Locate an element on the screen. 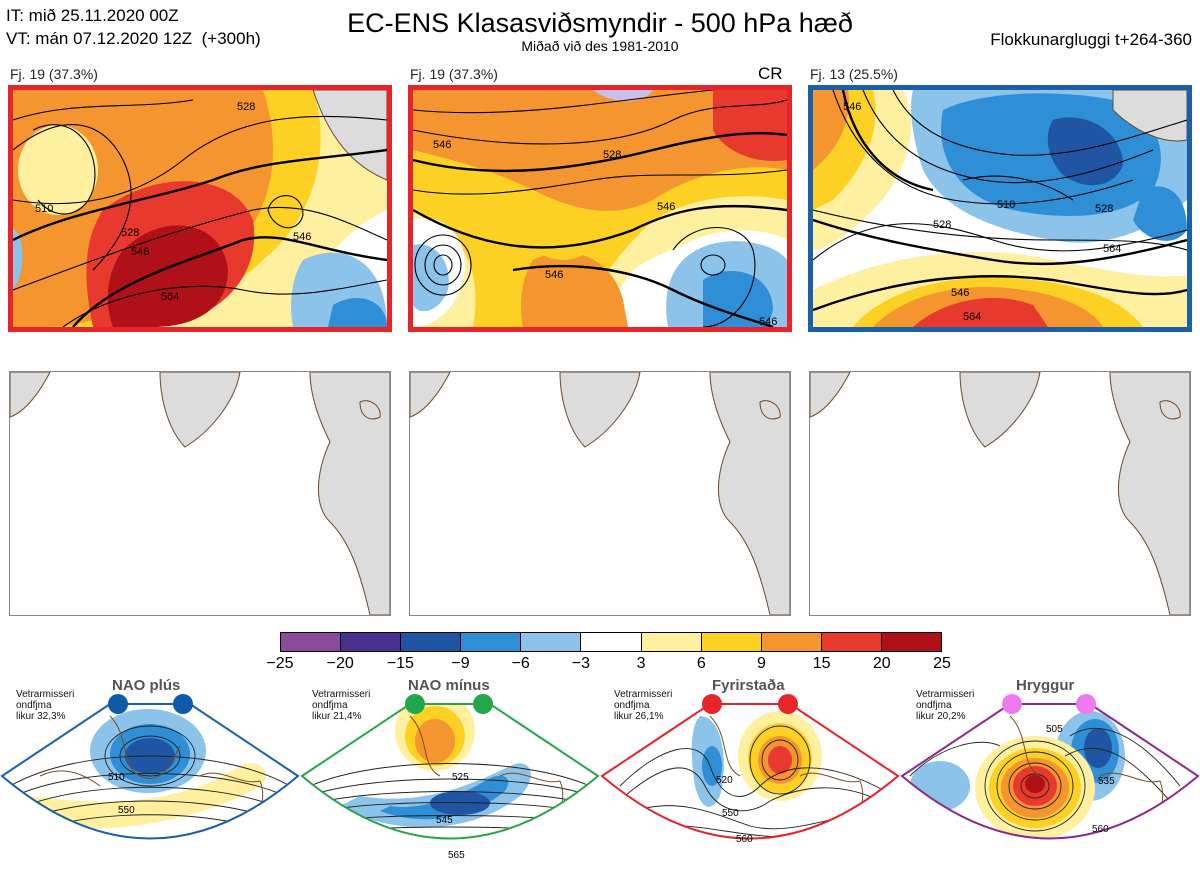  contour-label: 525 is located at coordinates (460, 777).